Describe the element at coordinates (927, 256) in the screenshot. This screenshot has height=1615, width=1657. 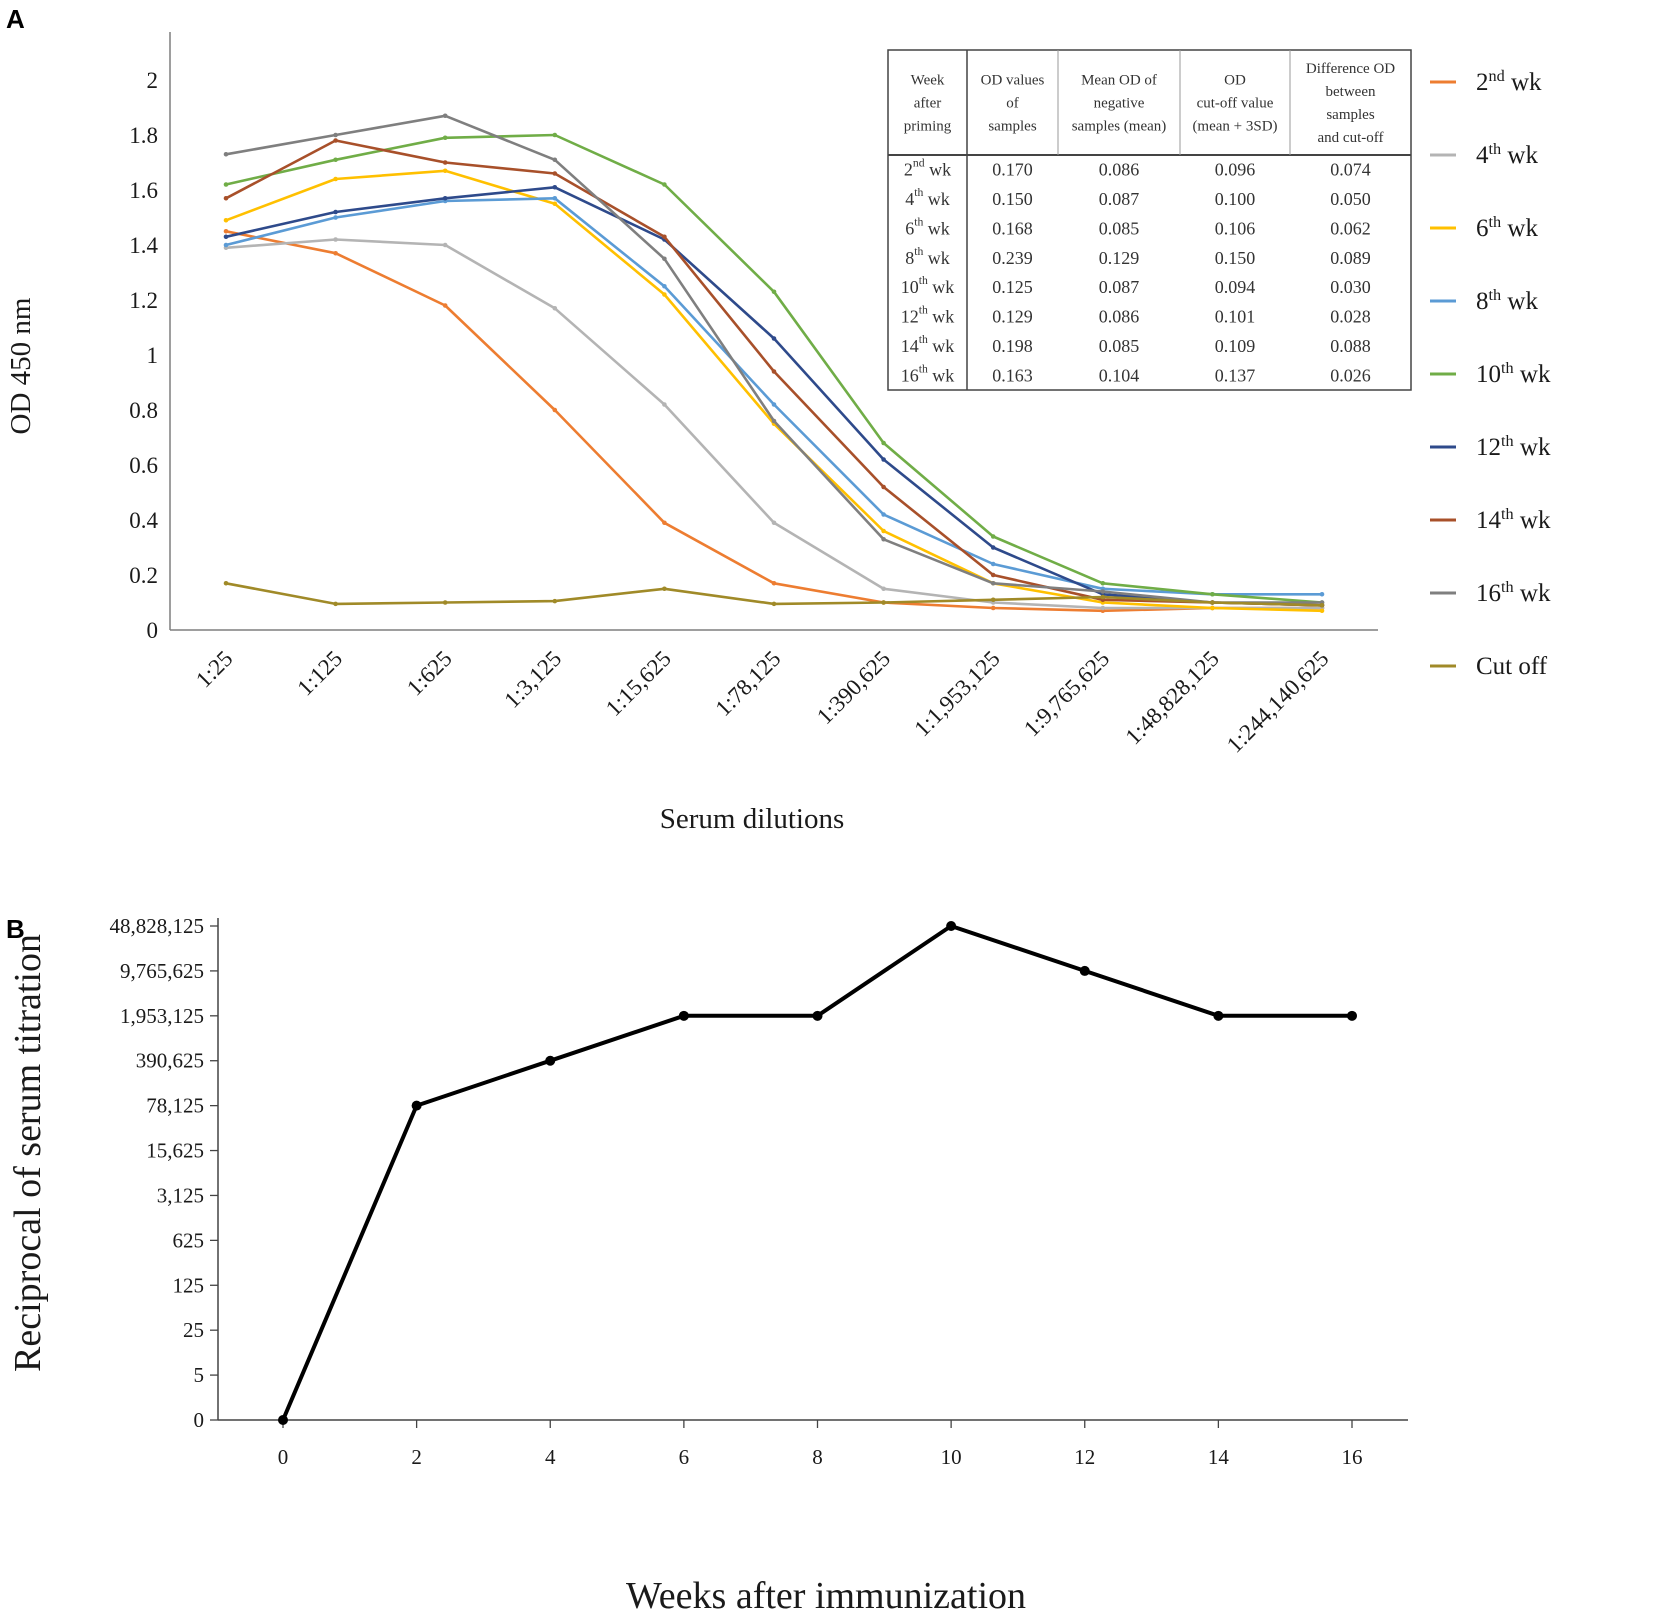
I see `inset-table-week-cell: 8th wk` at that location.